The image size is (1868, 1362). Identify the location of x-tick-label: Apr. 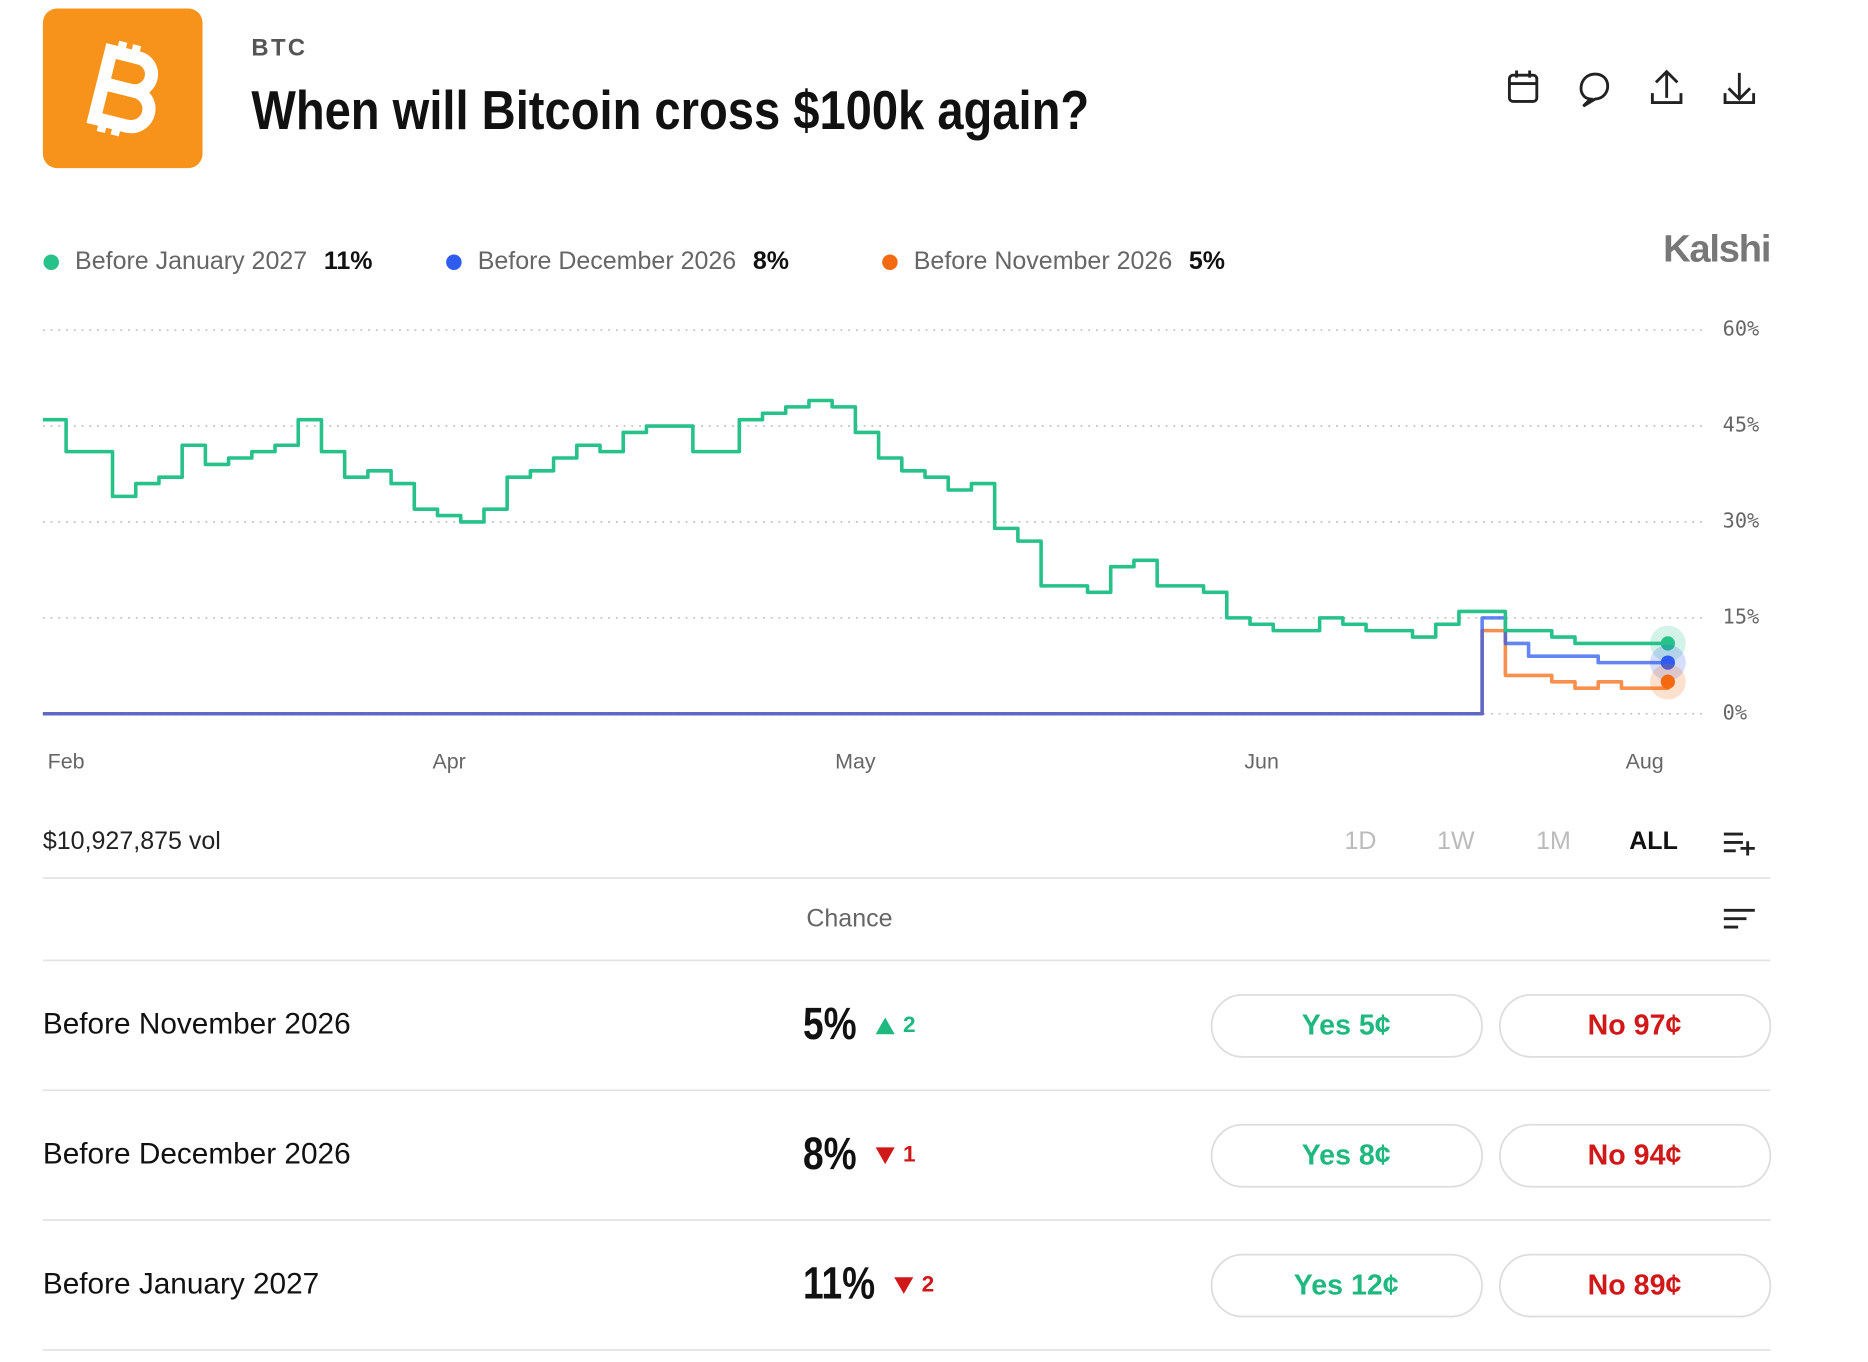
(448, 761).